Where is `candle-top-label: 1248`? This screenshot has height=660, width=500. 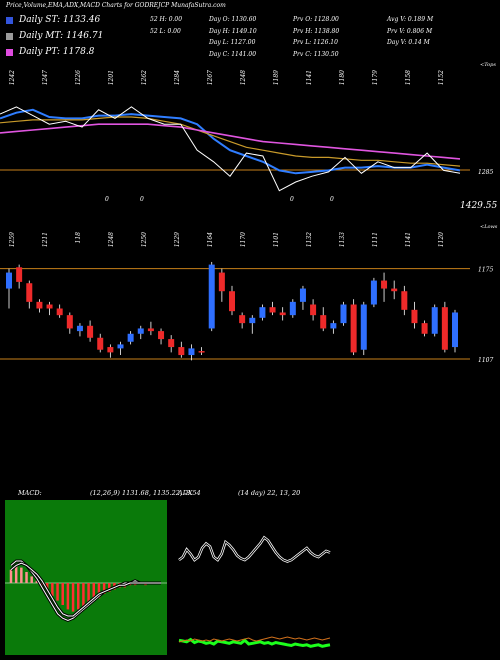 candle-top-label: 1248 is located at coordinates (111, 239).